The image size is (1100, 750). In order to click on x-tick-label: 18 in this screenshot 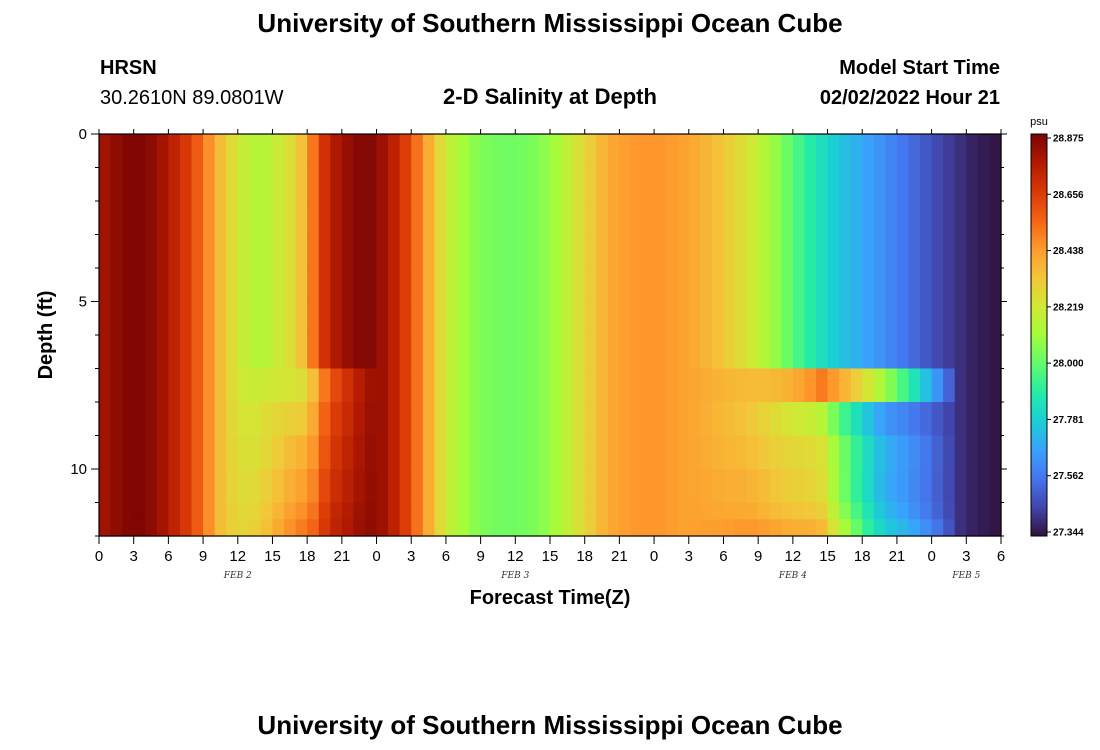, I will do `click(584, 556)`.